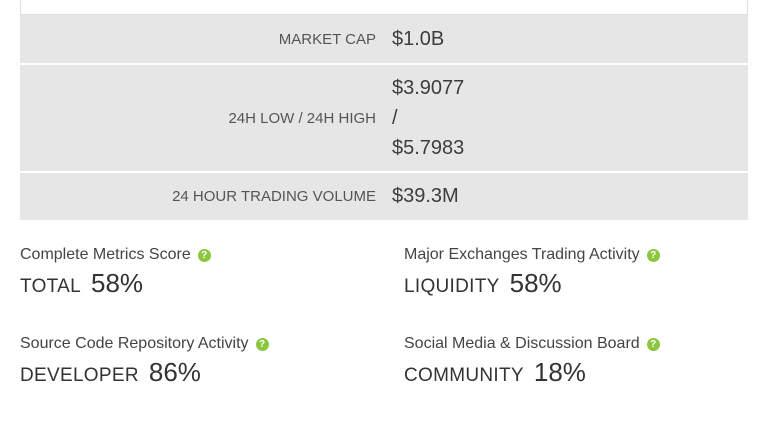  I want to click on volume-label: 24 HOUR TRADING VOLUME, so click(274, 196).